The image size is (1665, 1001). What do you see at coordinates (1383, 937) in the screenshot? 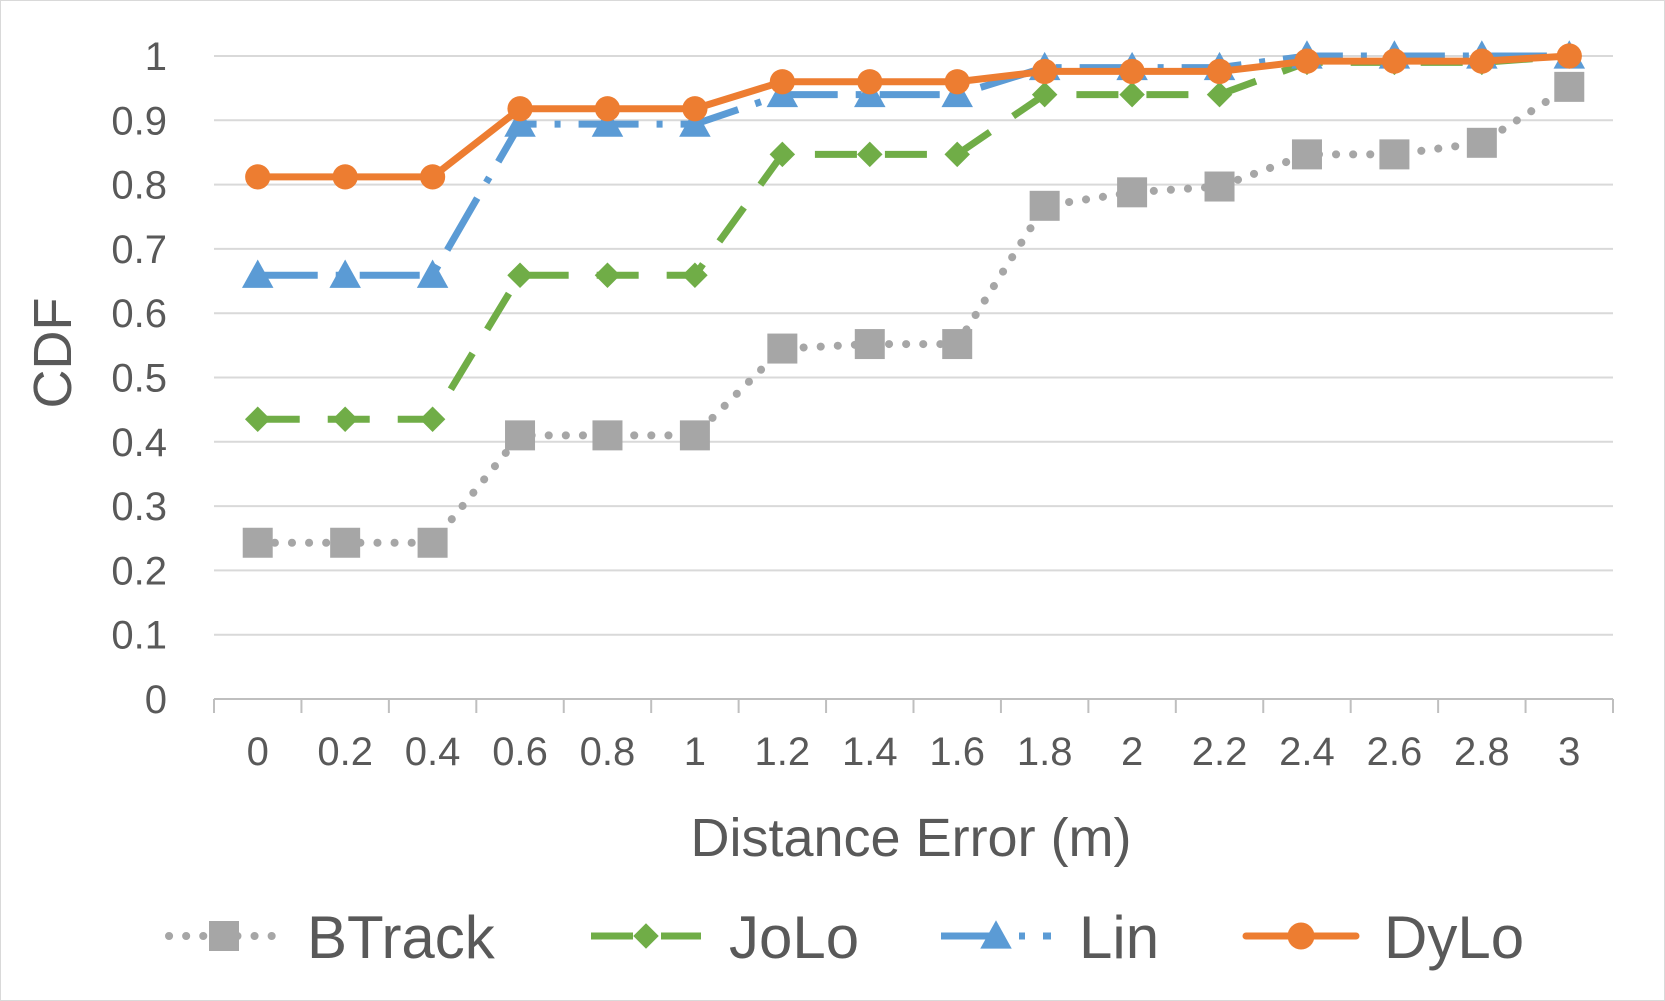
I see `legend-item-dylo: DyLo` at bounding box center [1383, 937].